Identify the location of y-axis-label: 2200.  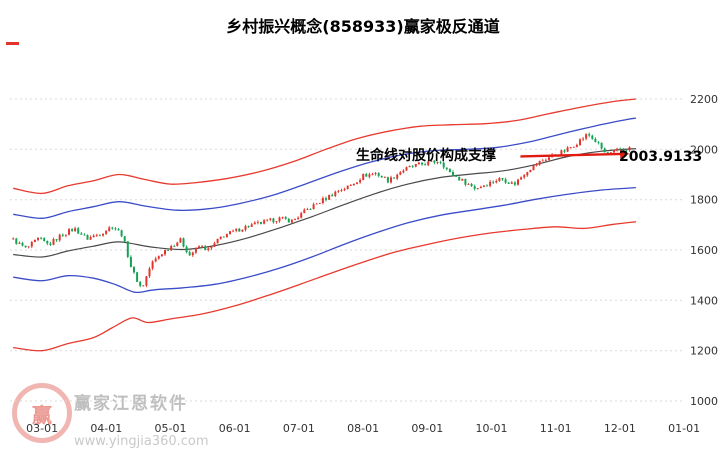
(704, 99).